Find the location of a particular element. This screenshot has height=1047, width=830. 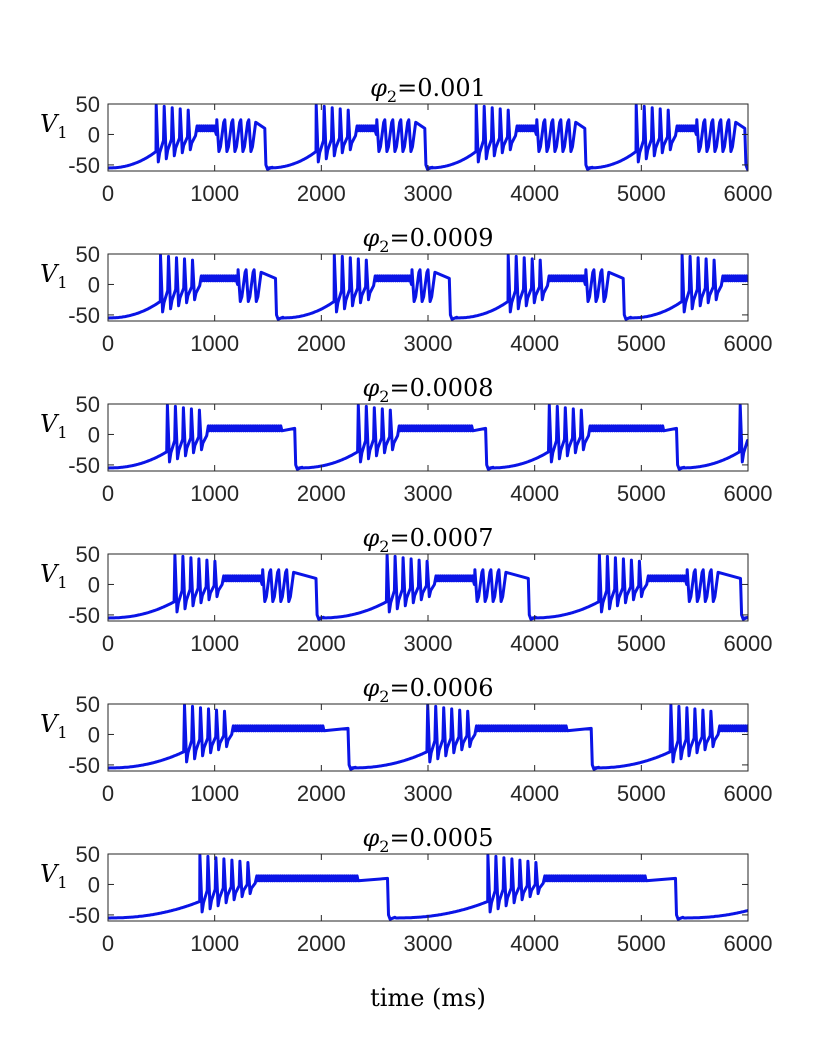

panel-title: φ2=0.0009 is located at coordinates (427, 240).